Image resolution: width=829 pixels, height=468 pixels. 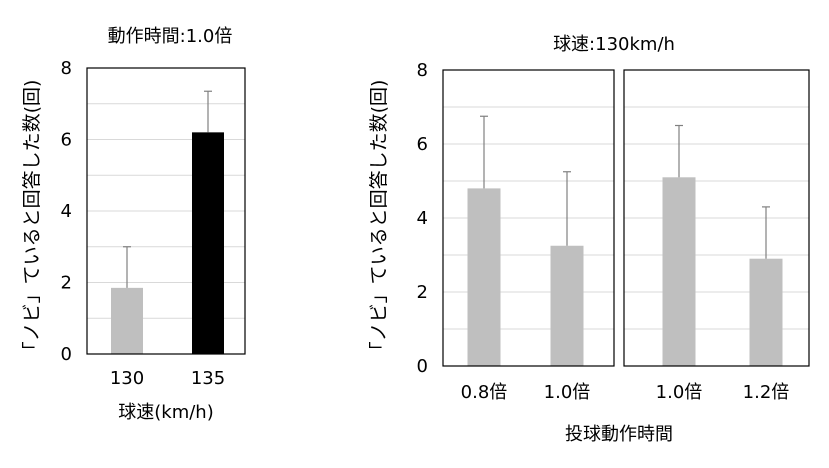 I want to click on right-y-tick-label: 8, so click(x=422, y=70).